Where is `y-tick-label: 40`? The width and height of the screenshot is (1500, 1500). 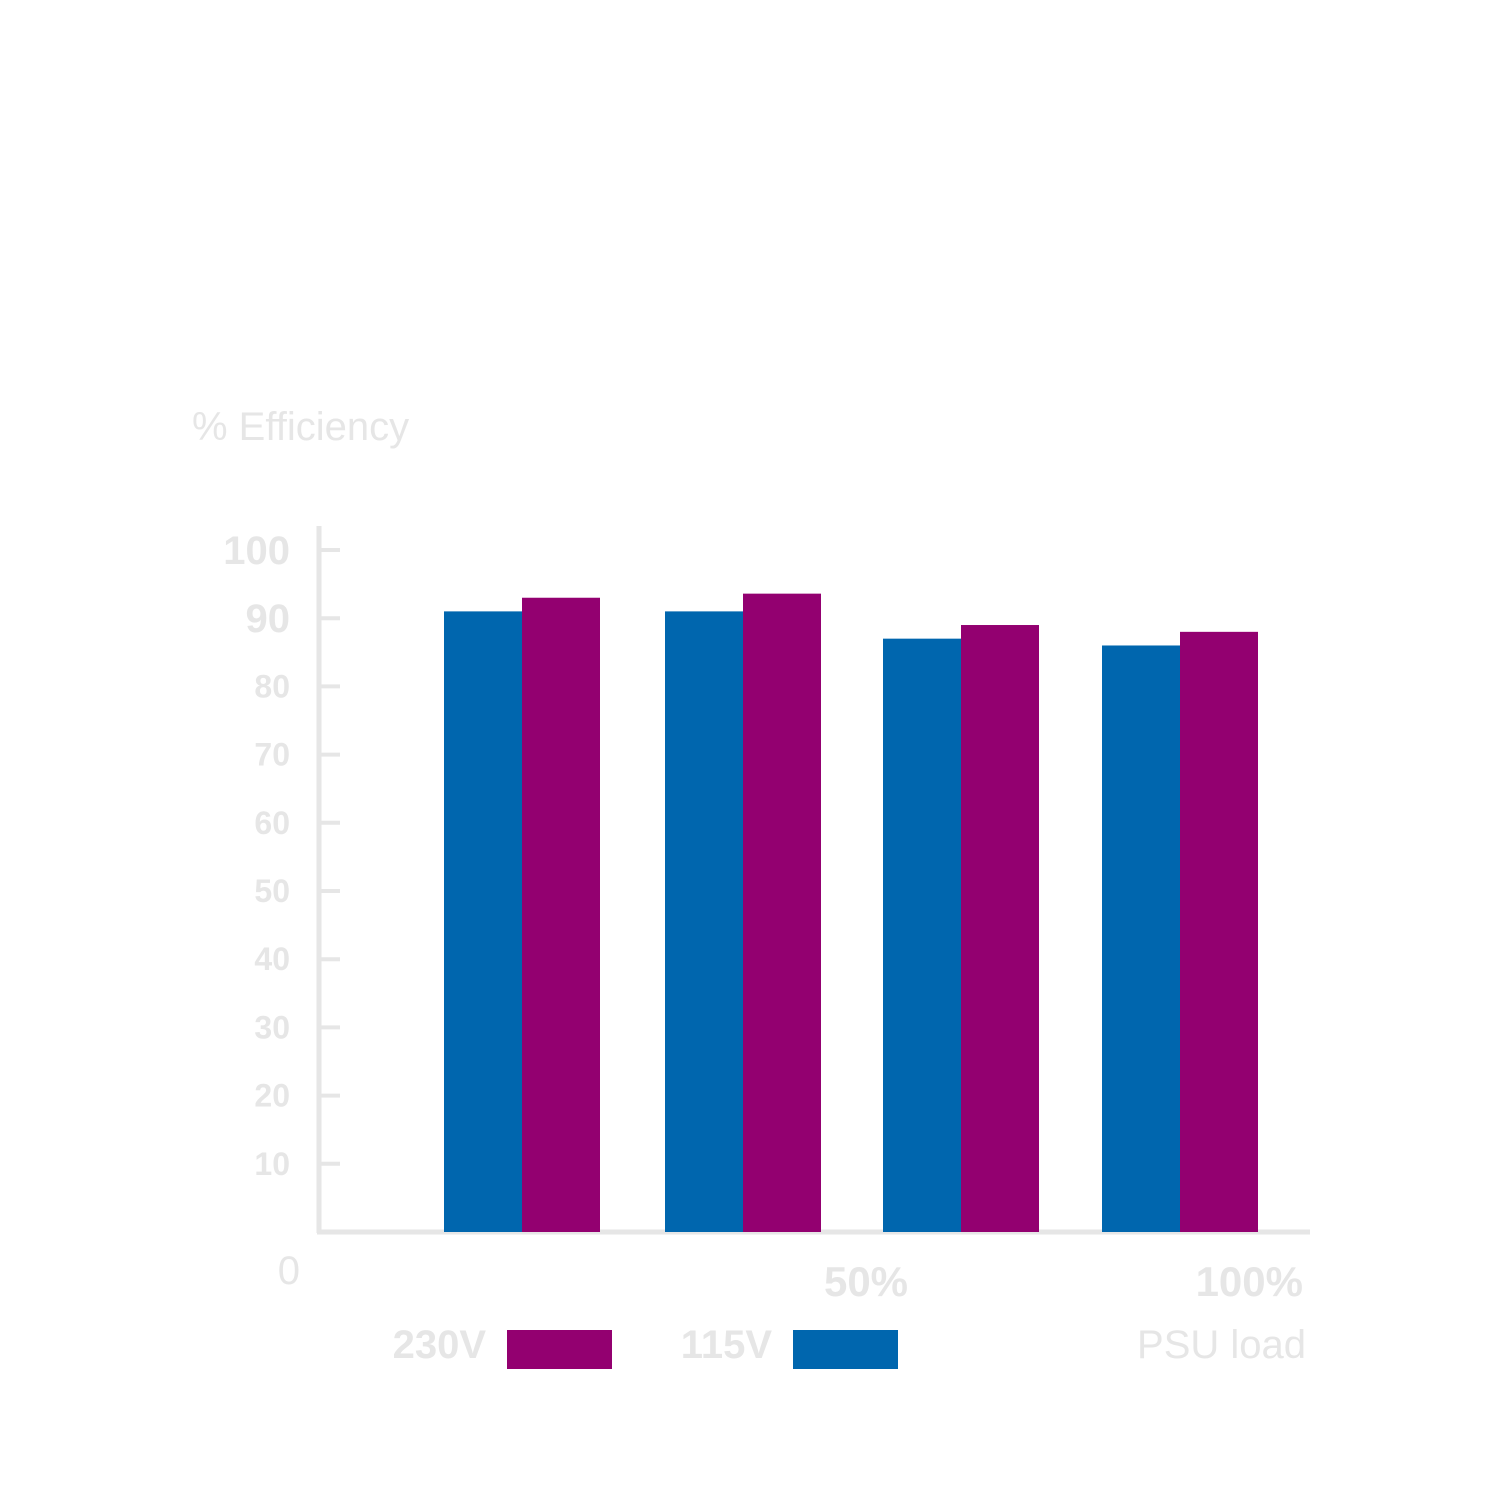
y-tick-label: 40 is located at coordinates (272, 959).